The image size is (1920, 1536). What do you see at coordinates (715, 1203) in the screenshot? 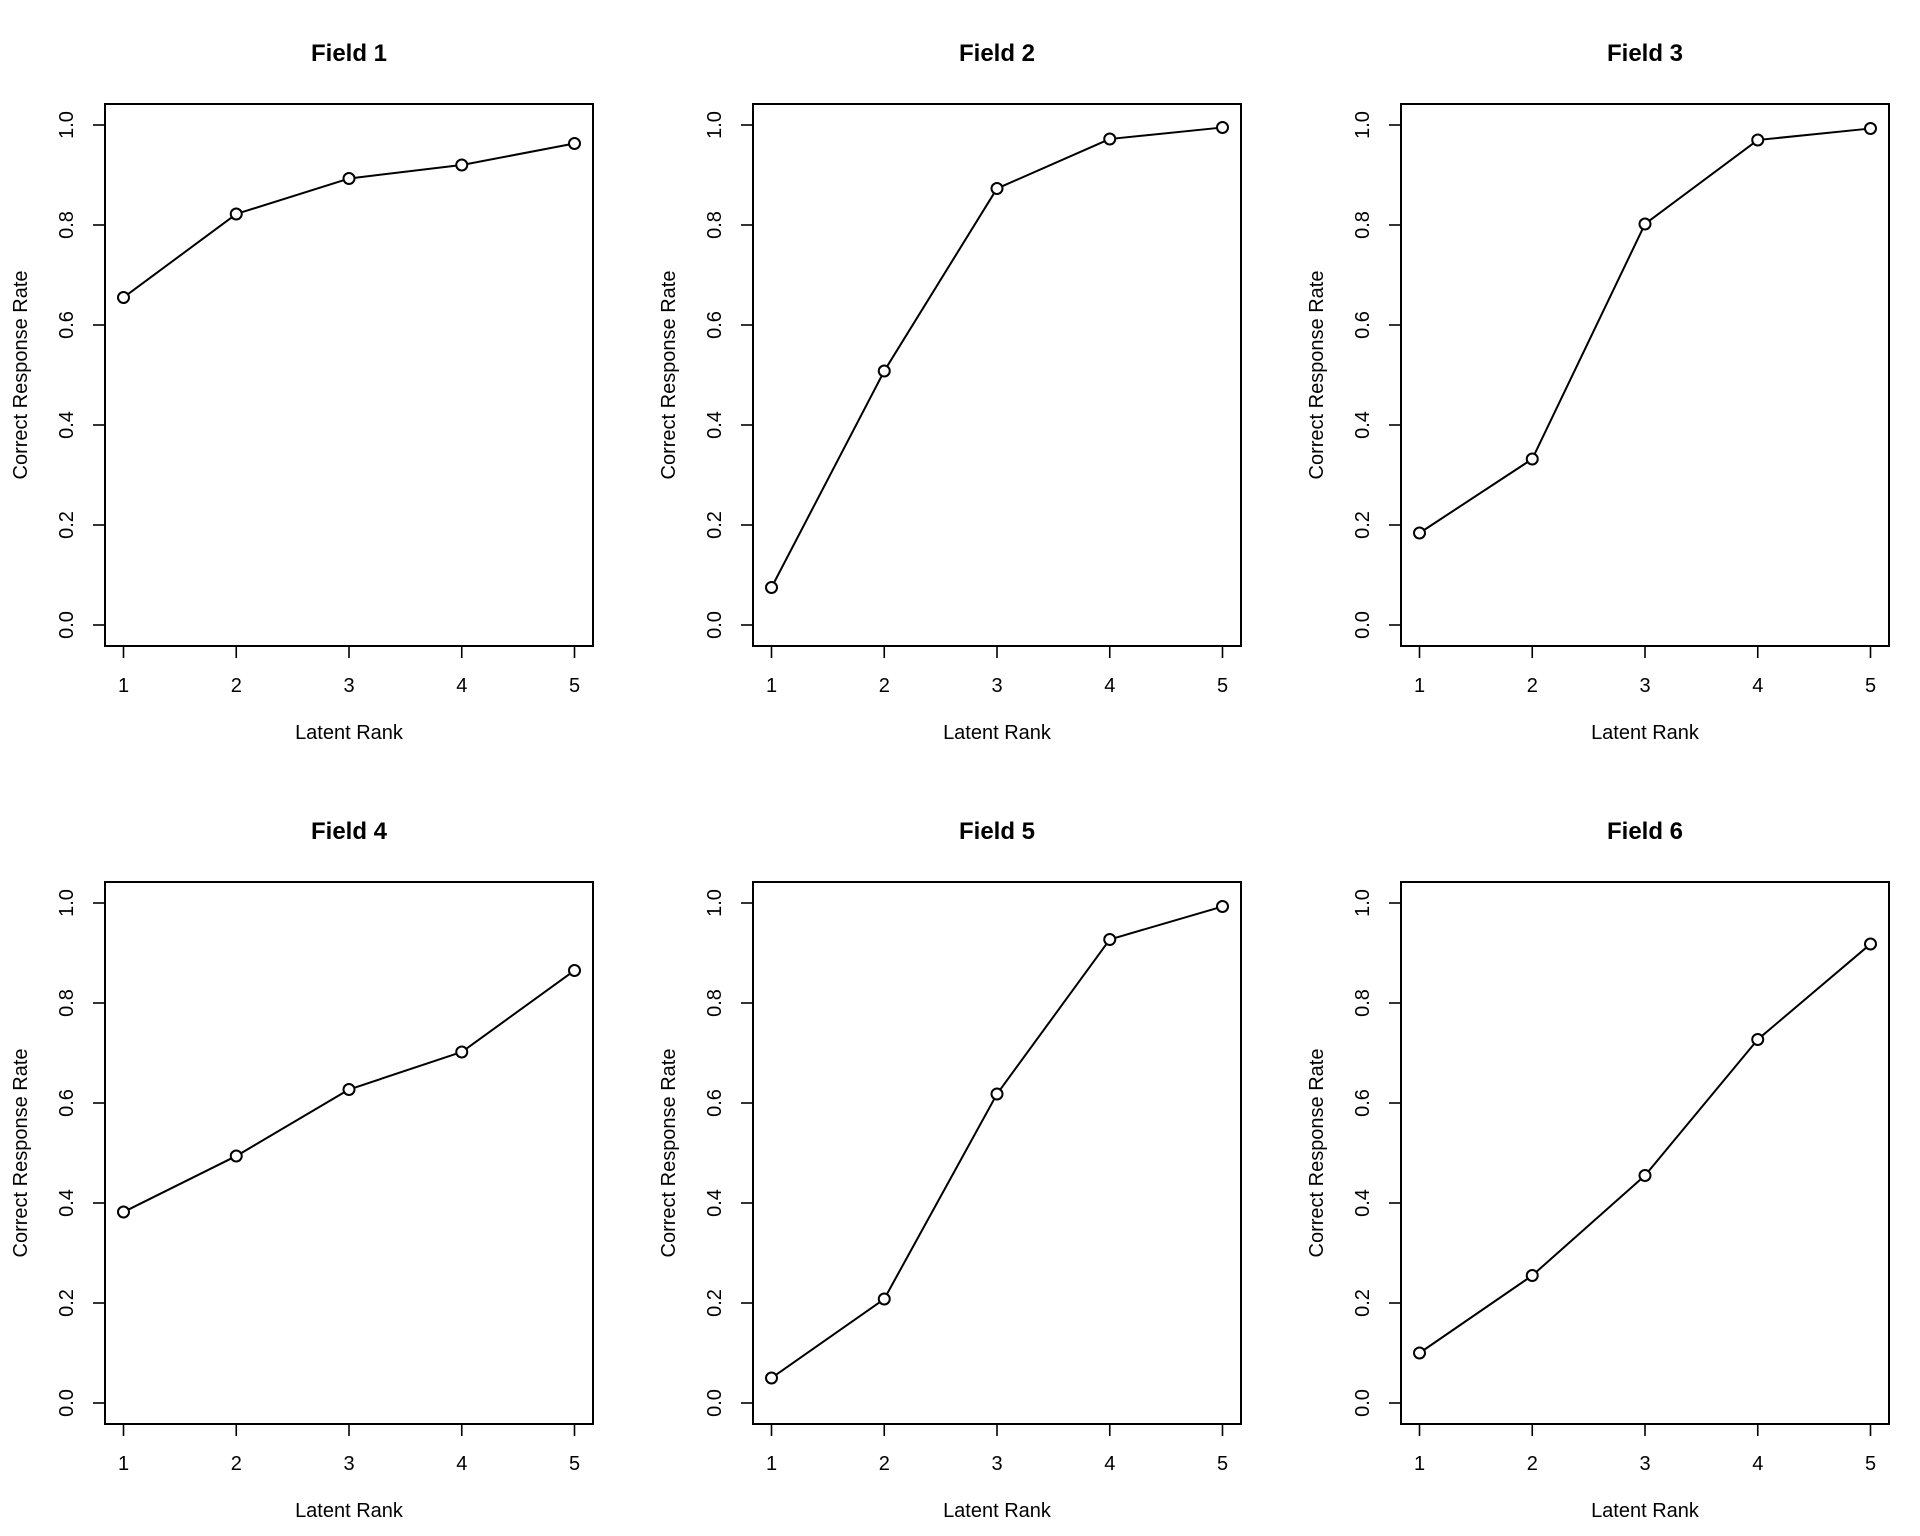
I see `panel-5-y-tick-label: 0.4` at bounding box center [715, 1203].